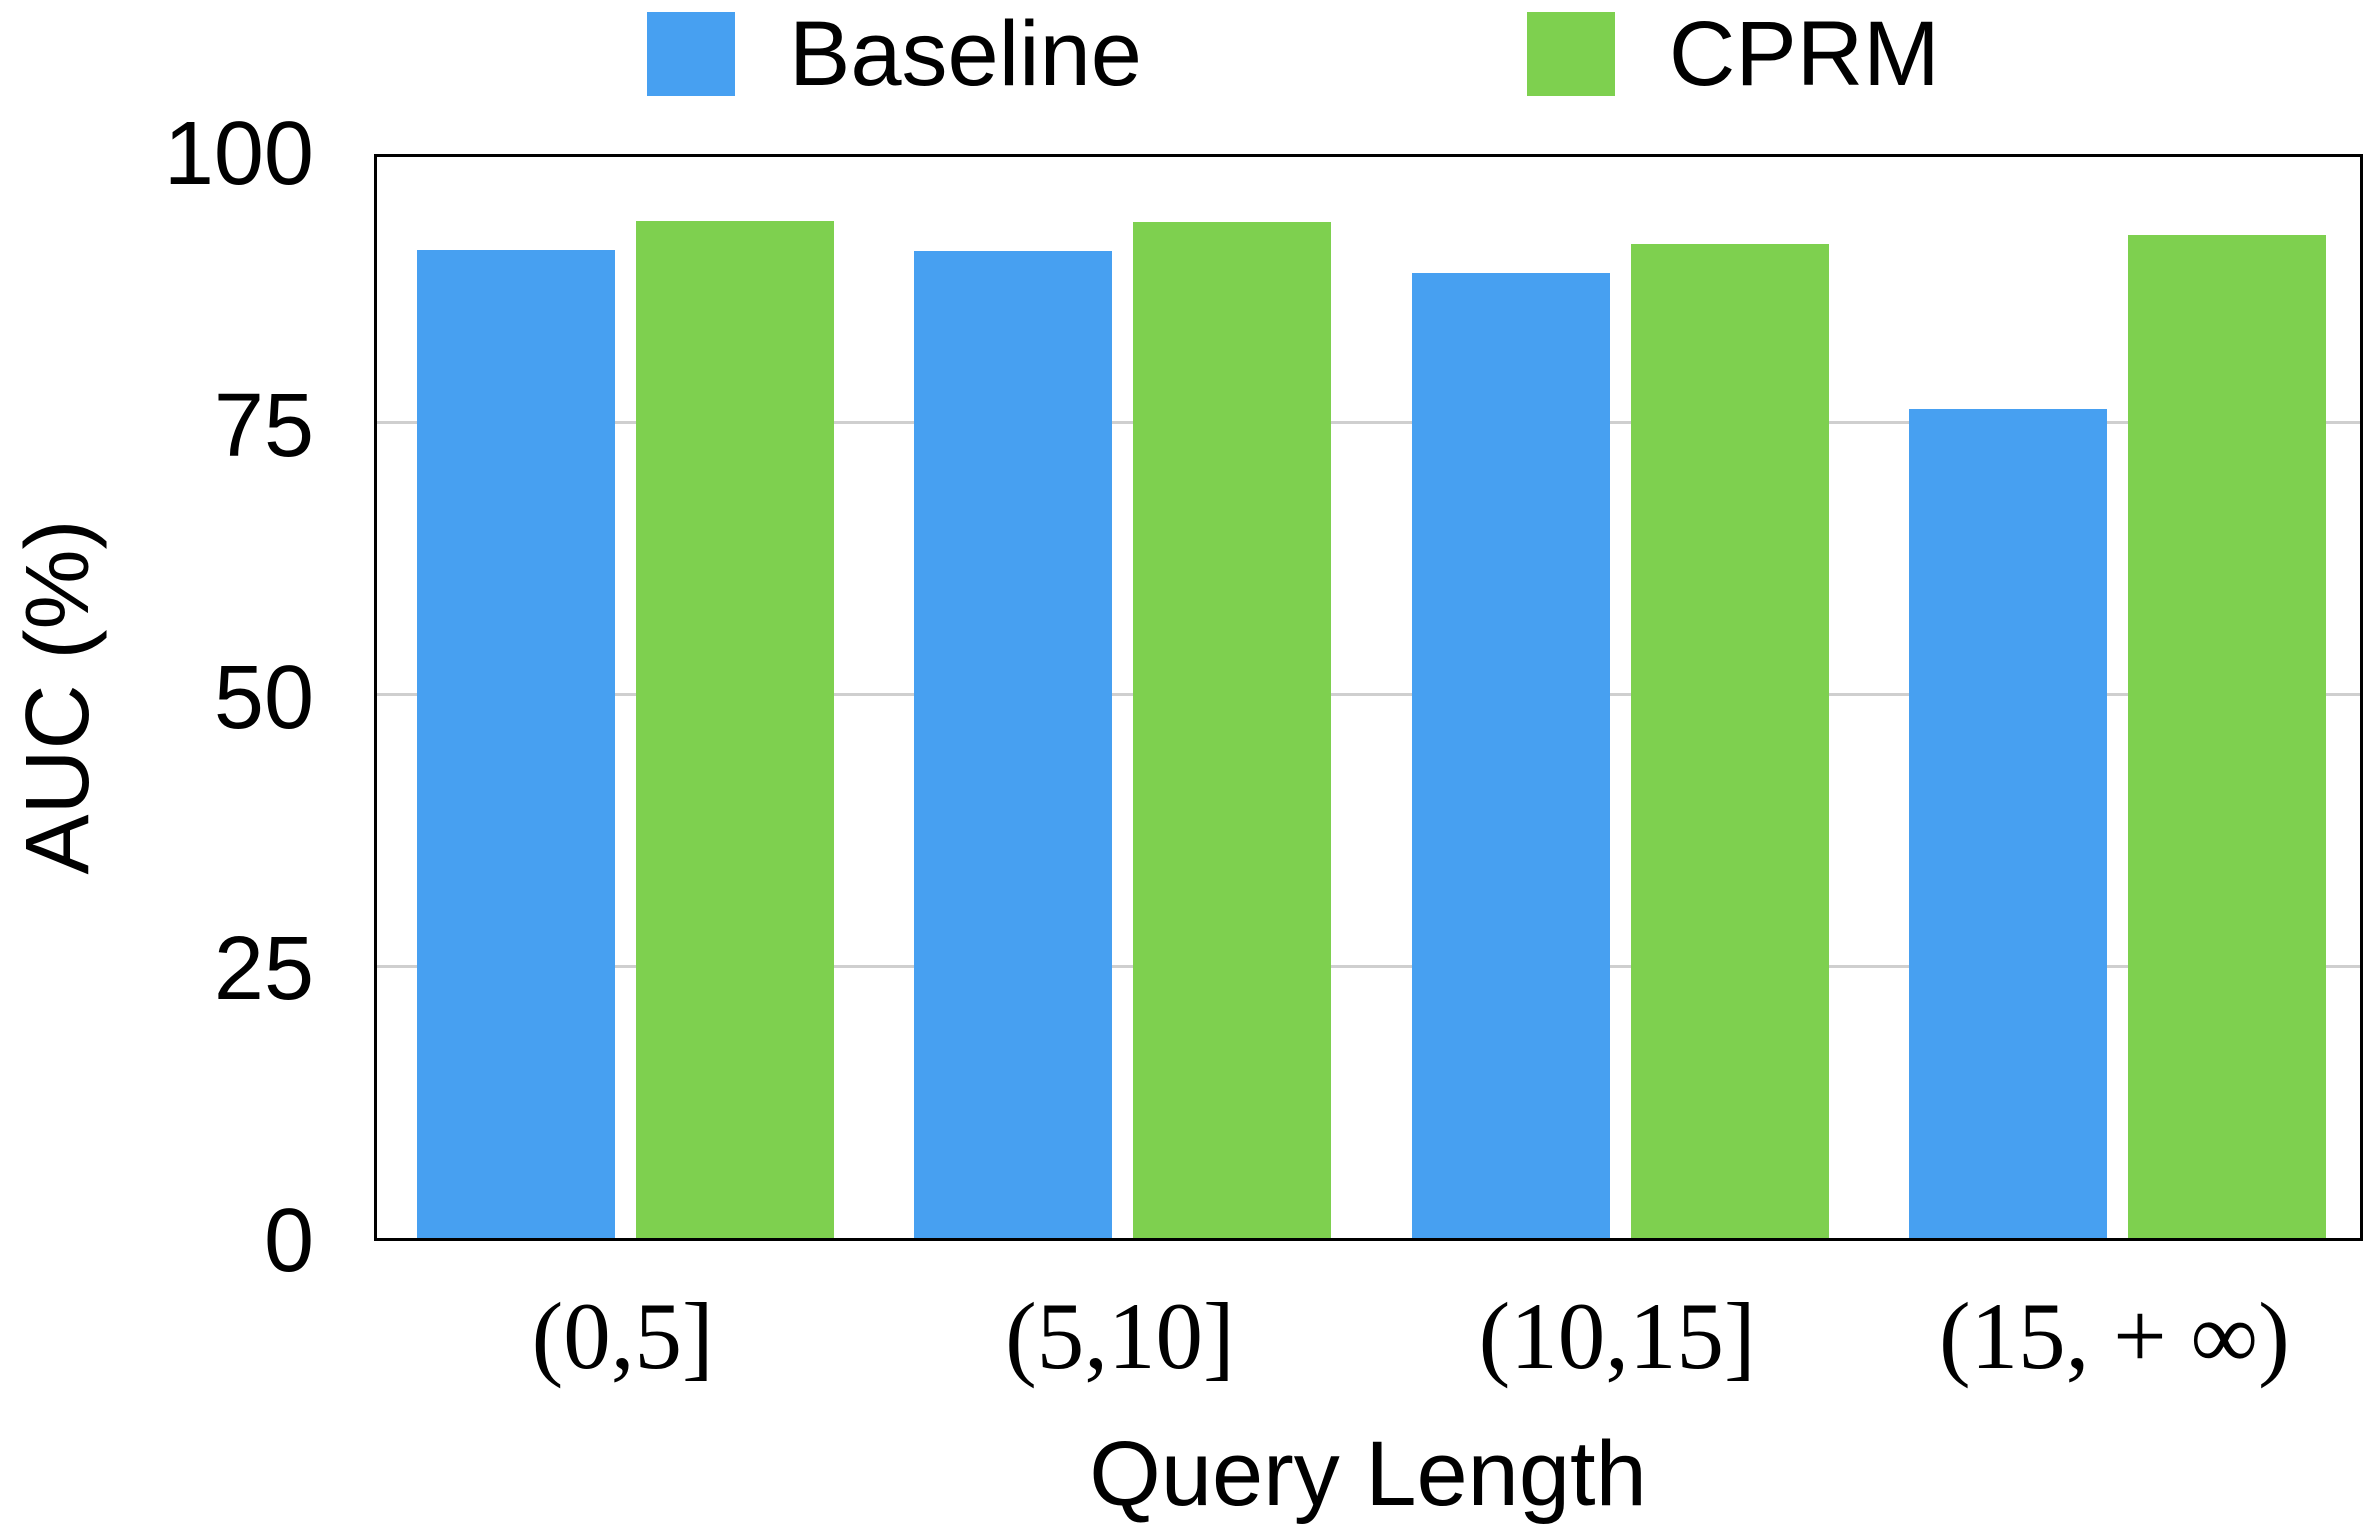  I want to click on x-axis-title: Query Length, so click(1368, 1474).